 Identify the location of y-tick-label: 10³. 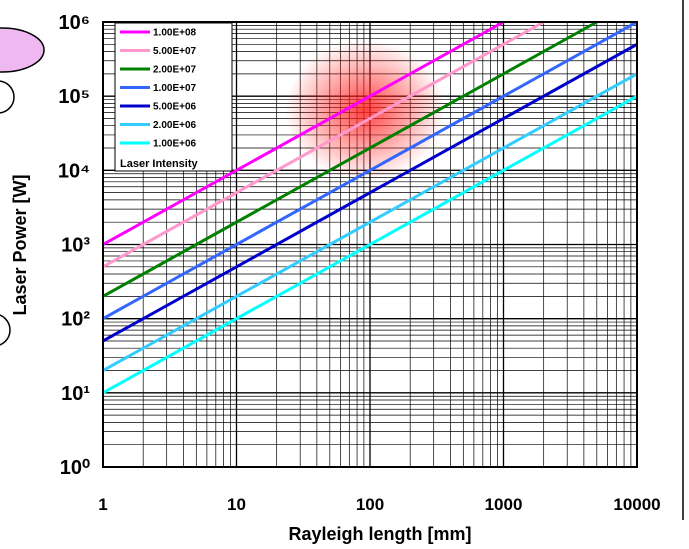
(75, 246).